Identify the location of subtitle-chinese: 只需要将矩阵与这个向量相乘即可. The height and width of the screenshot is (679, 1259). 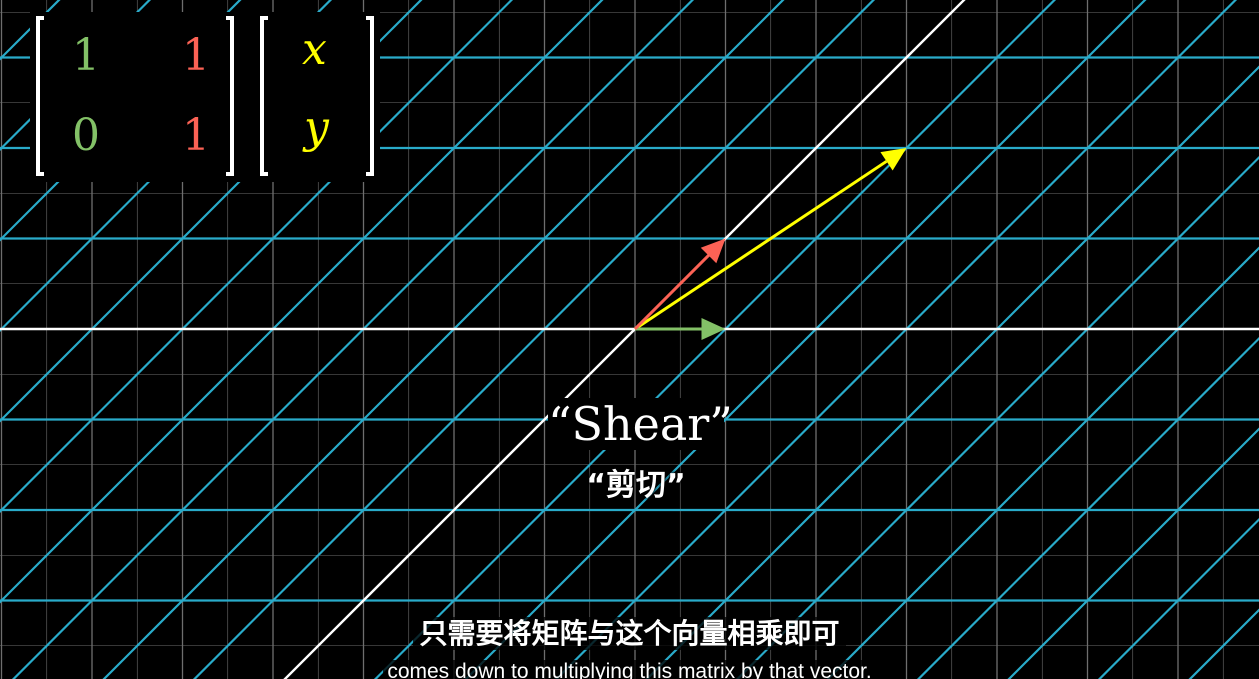
(629, 634).